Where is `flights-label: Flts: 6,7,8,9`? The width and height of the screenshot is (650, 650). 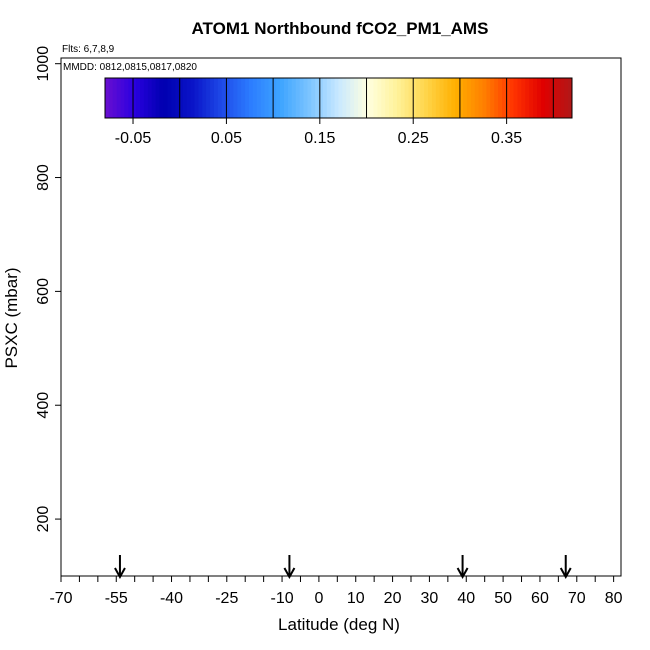
flights-label: Flts: 6,7,8,9 is located at coordinates (88, 49).